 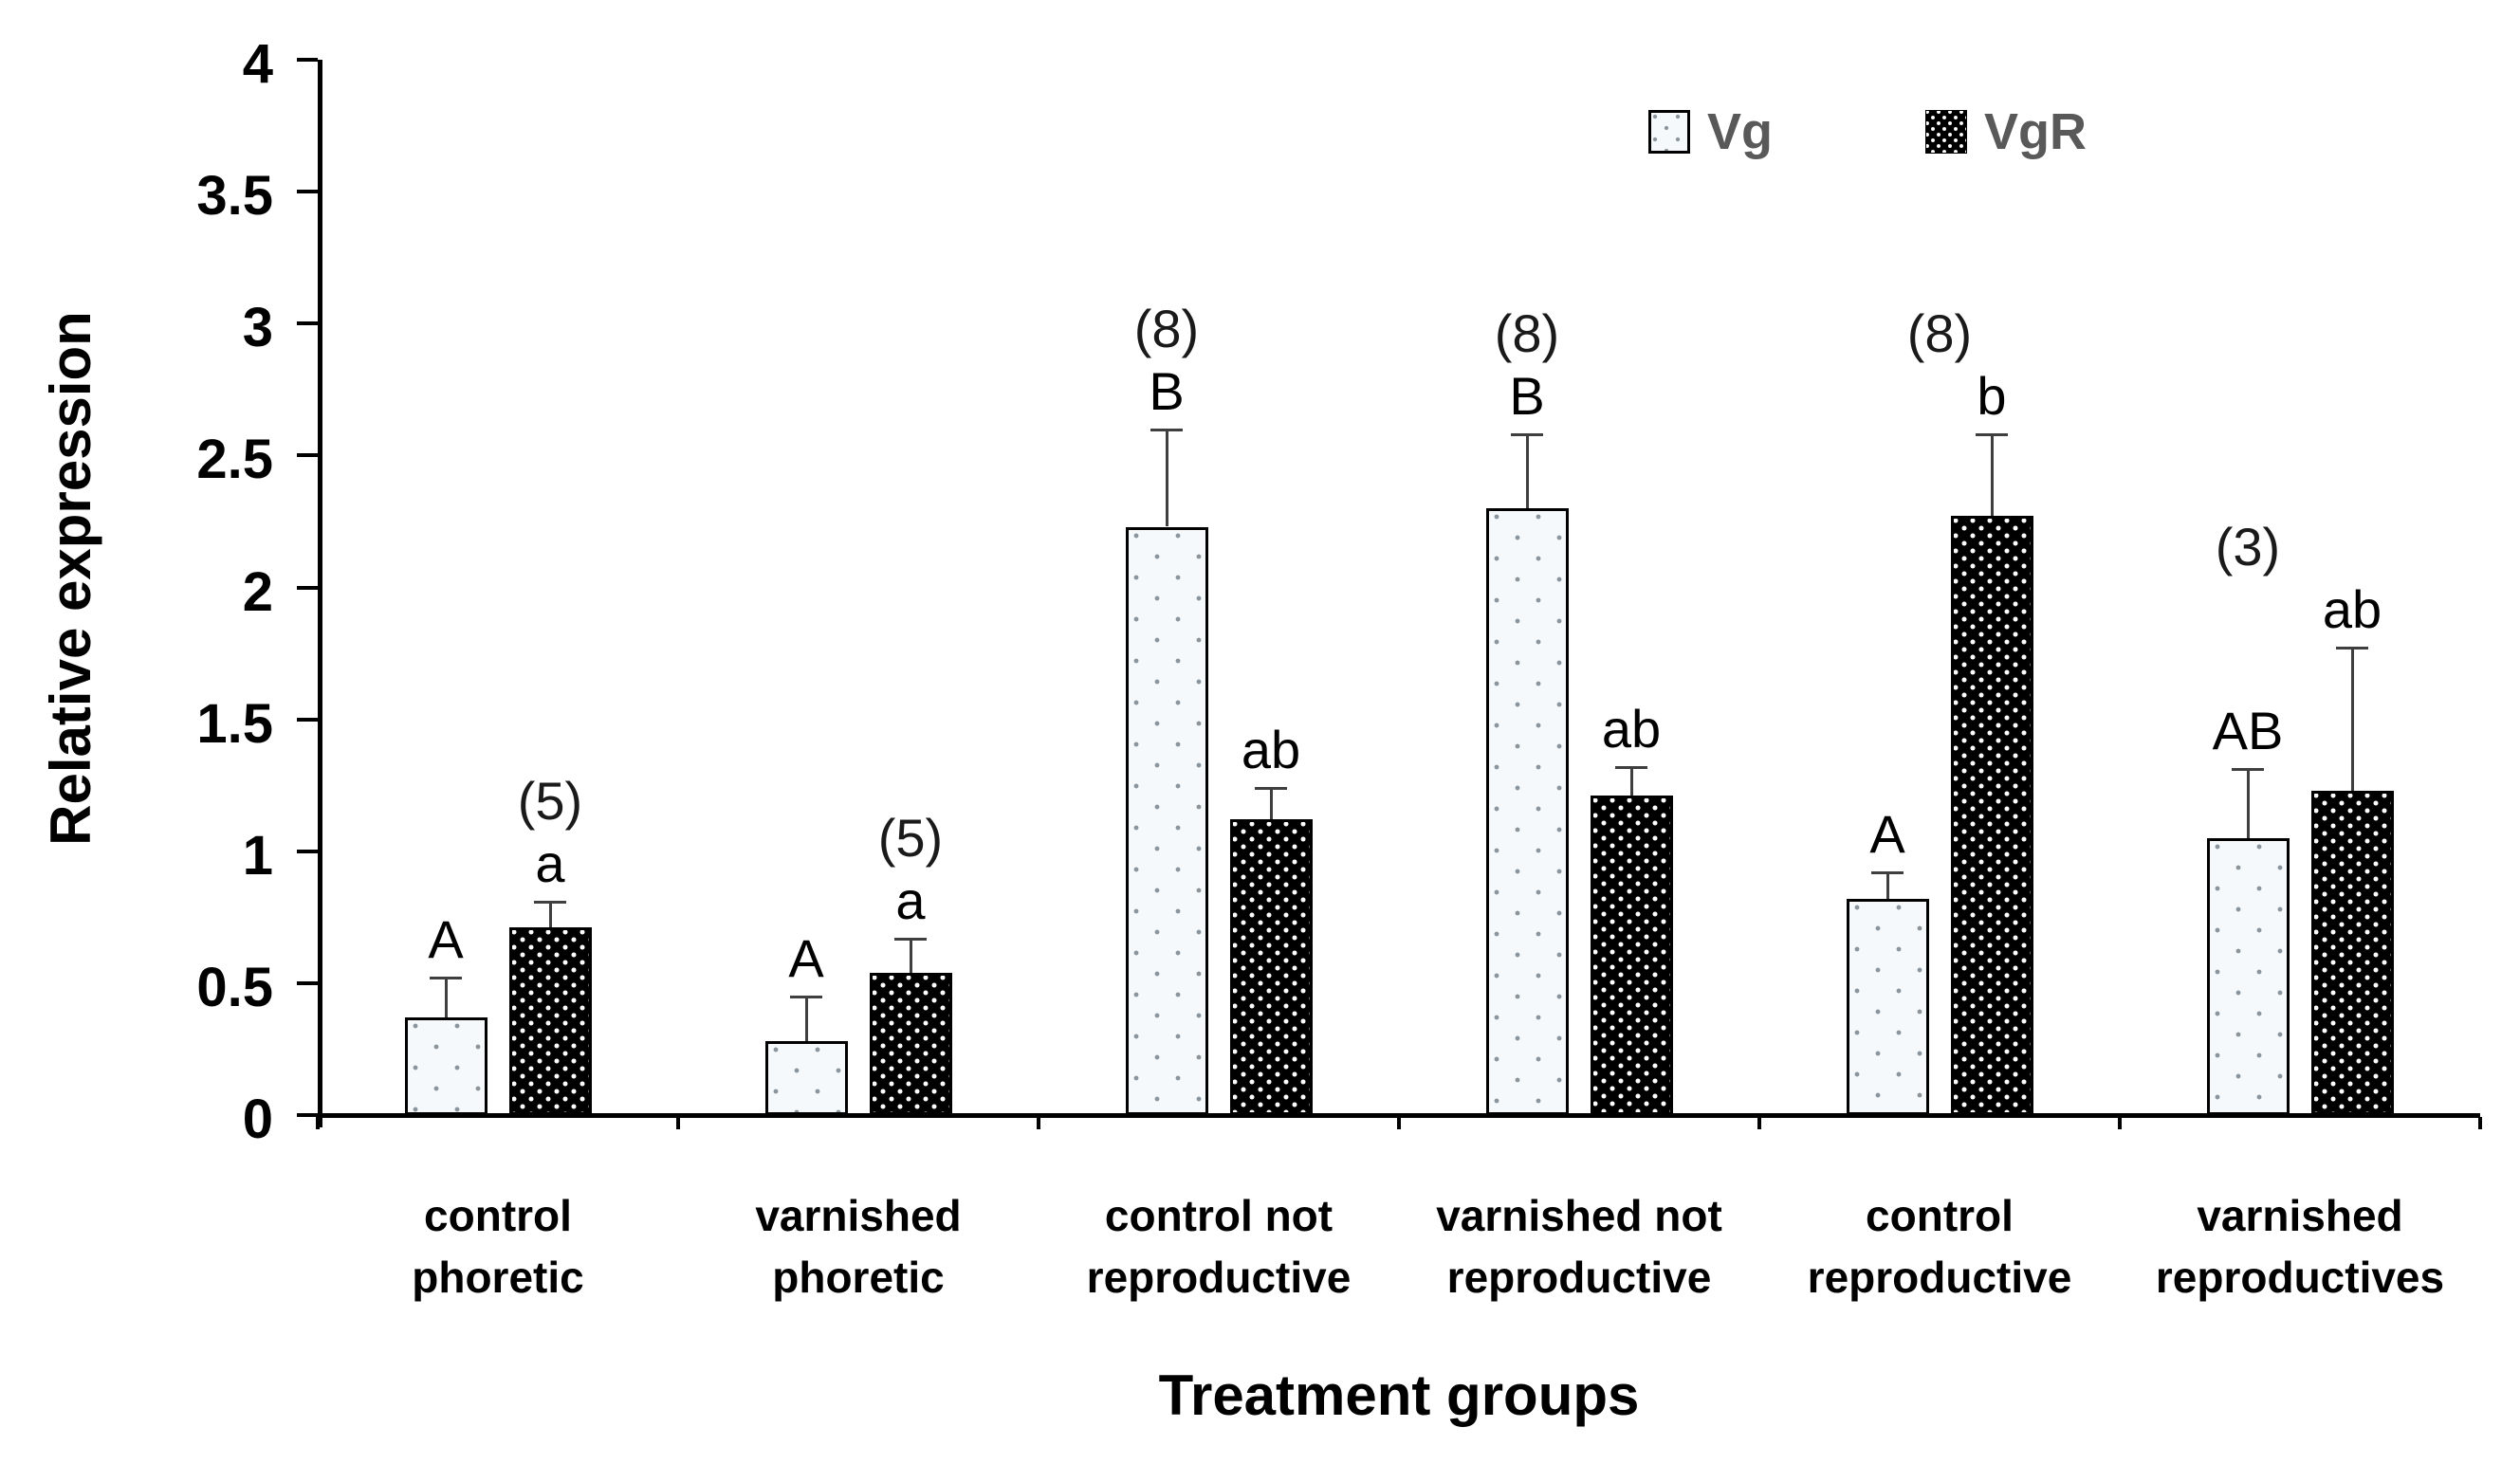 I want to click on x-category-label: varnished not reproductive, so click(x=1579, y=1247).